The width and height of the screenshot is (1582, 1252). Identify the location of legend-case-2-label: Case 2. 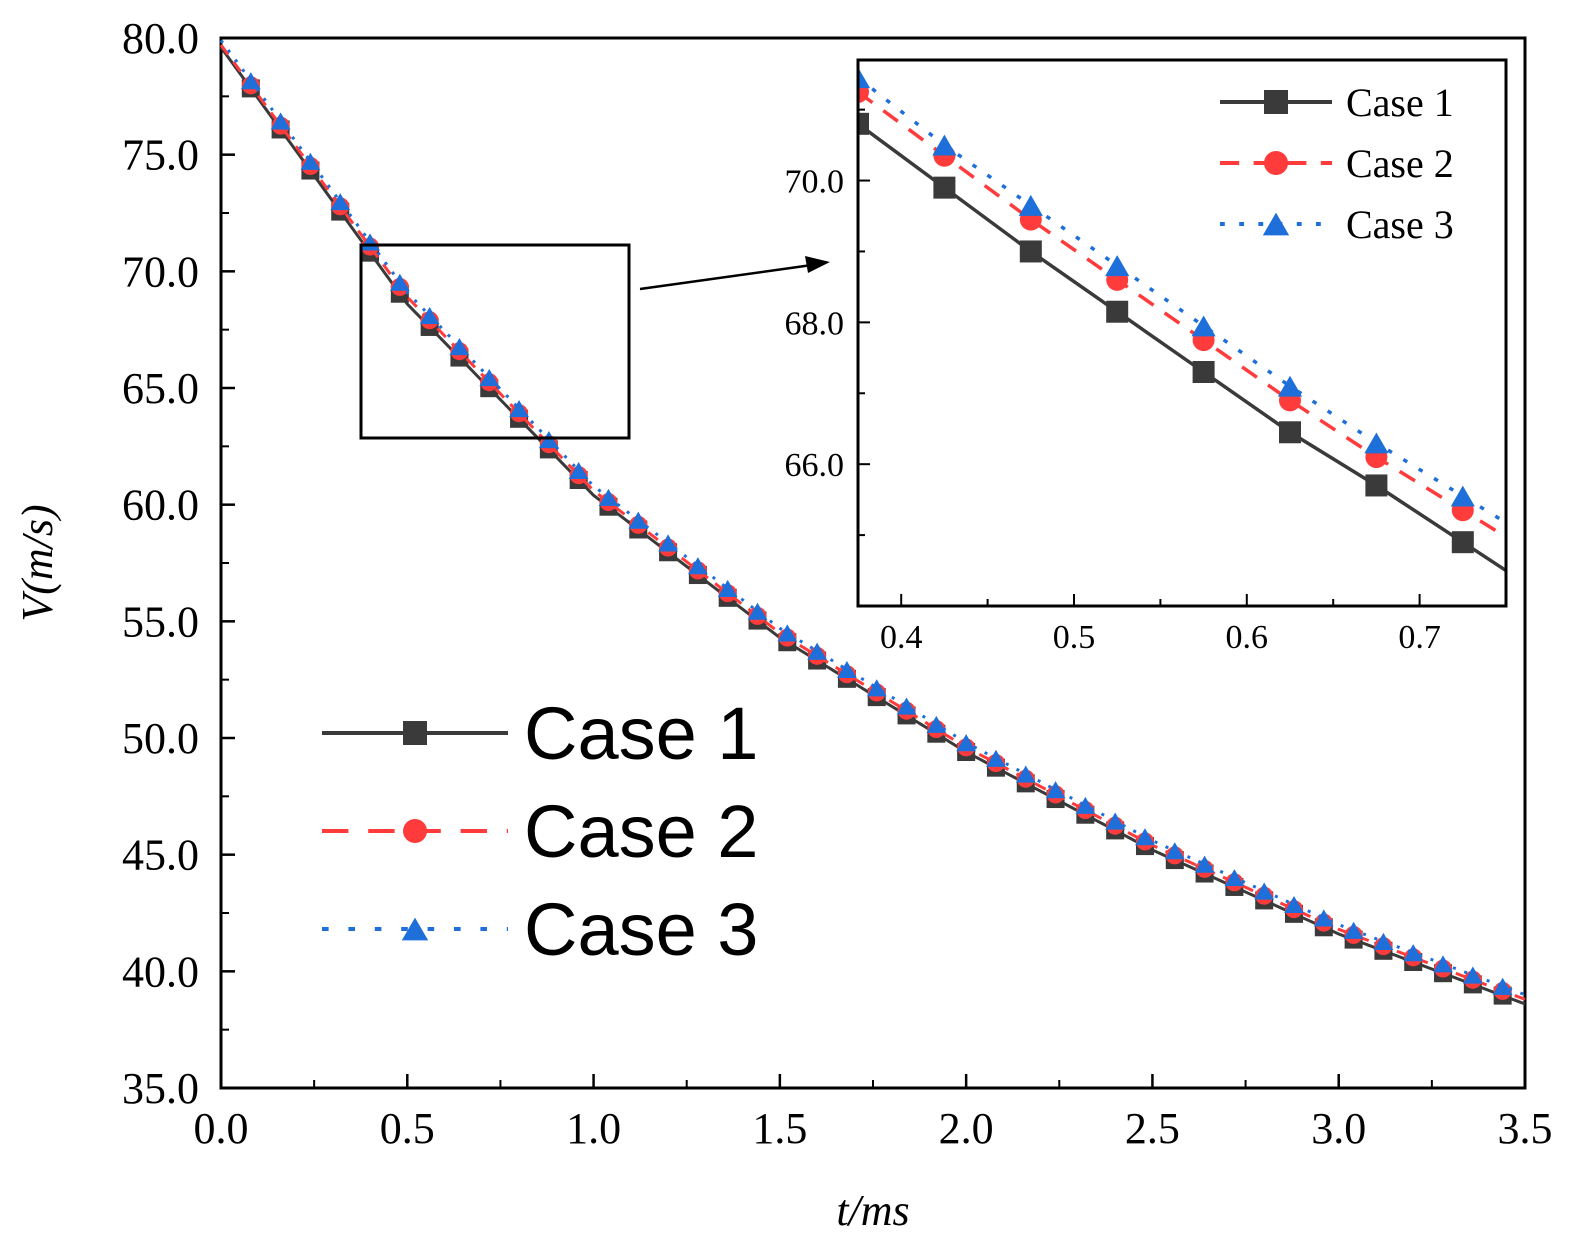
(641, 831).